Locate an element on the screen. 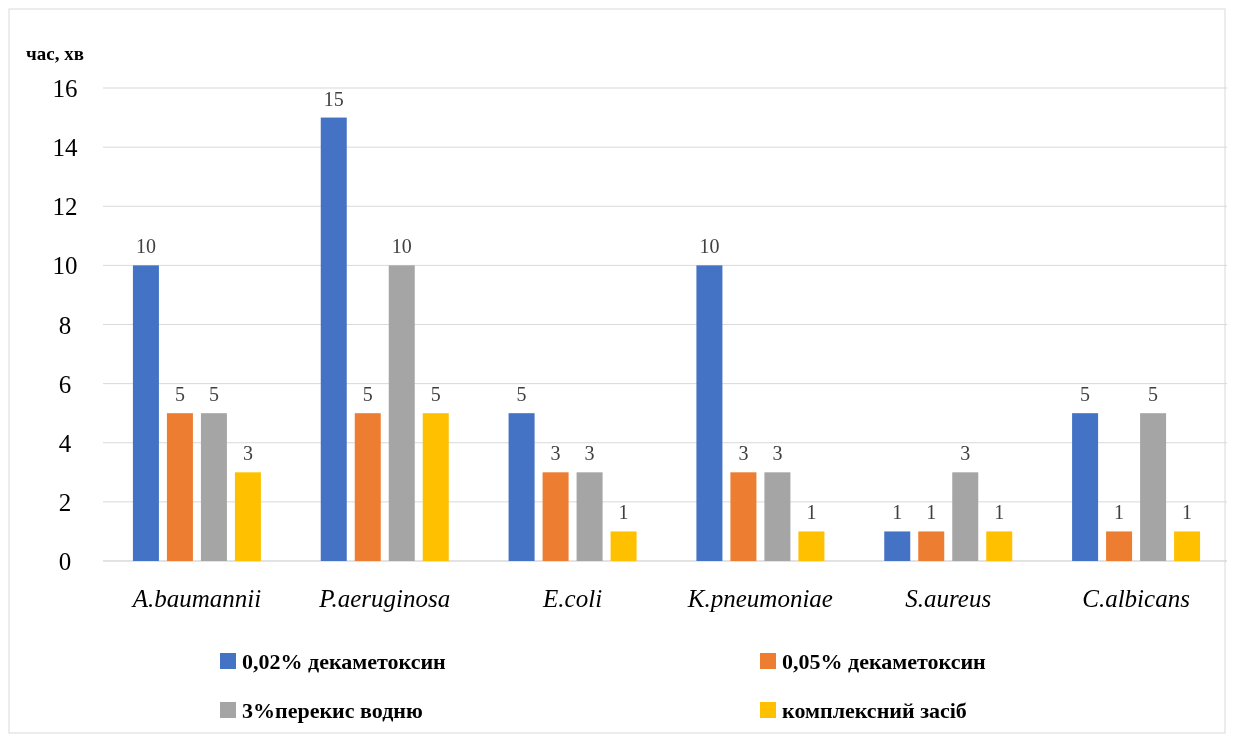  x-tick-label: A.baumannii is located at coordinates (196, 598).